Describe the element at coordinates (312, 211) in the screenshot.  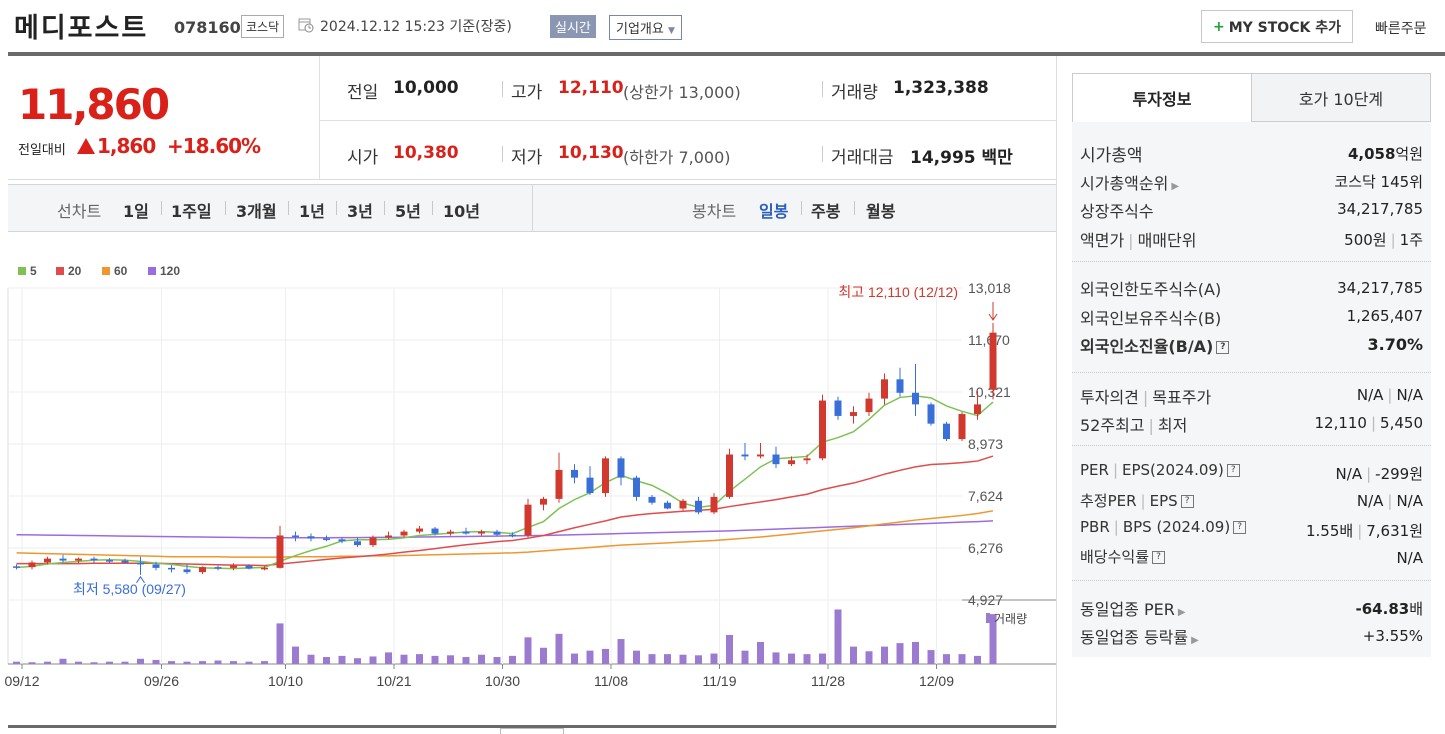
I see `period-1y: 1년` at that location.